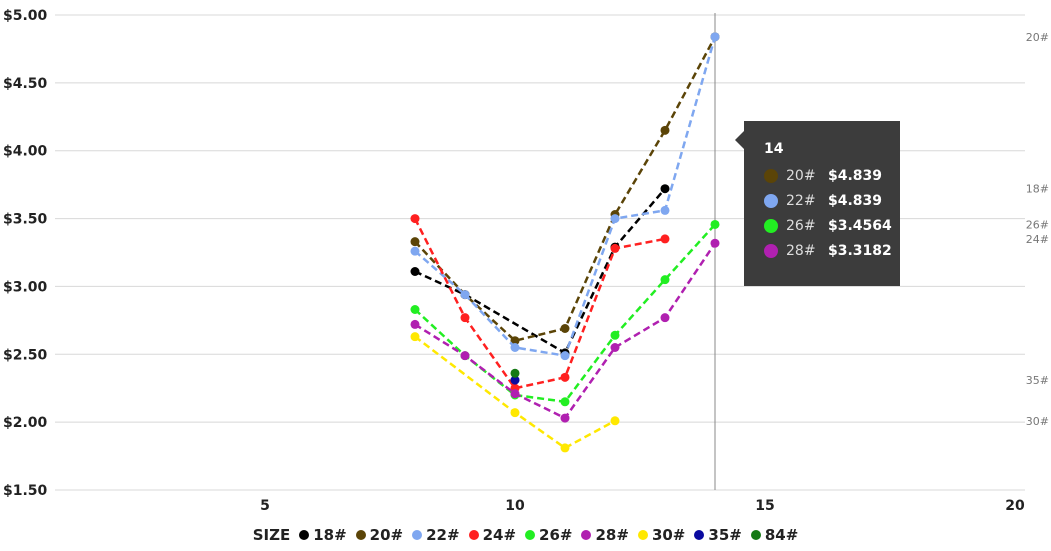 This screenshot has width=1051, height=551. What do you see at coordinates (25, 152) in the screenshot?
I see `y-tick-label: $4.00` at bounding box center [25, 152].